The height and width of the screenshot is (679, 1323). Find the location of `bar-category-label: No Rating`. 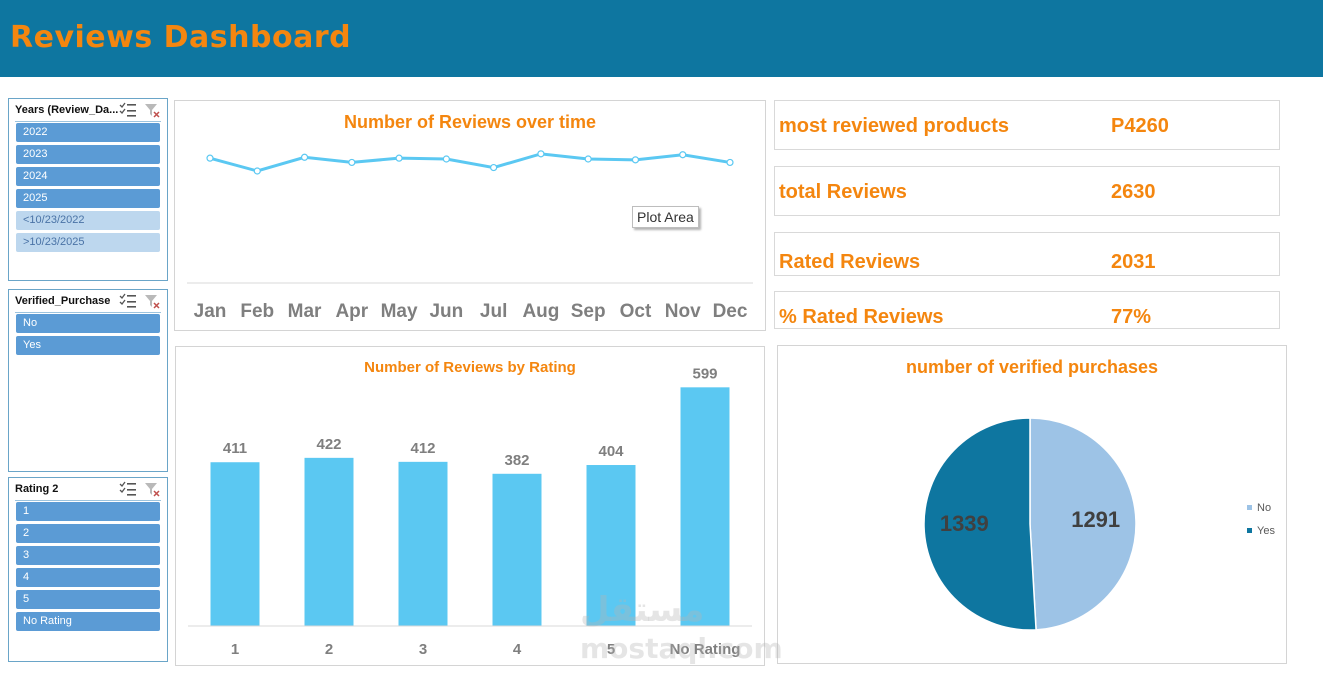

bar-category-label: No Rating is located at coordinates (705, 649).